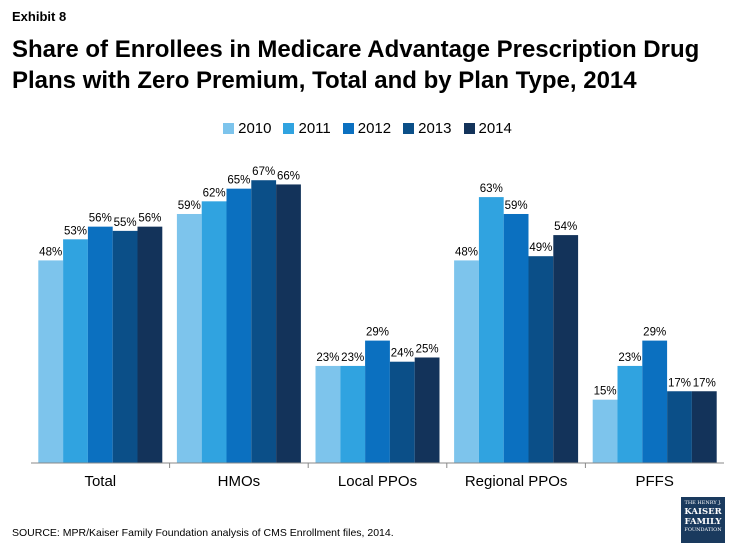 Image resolution: width=735 pixels, height=551 pixels. I want to click on bar-regional-ppos-2012, so click(516, 338).